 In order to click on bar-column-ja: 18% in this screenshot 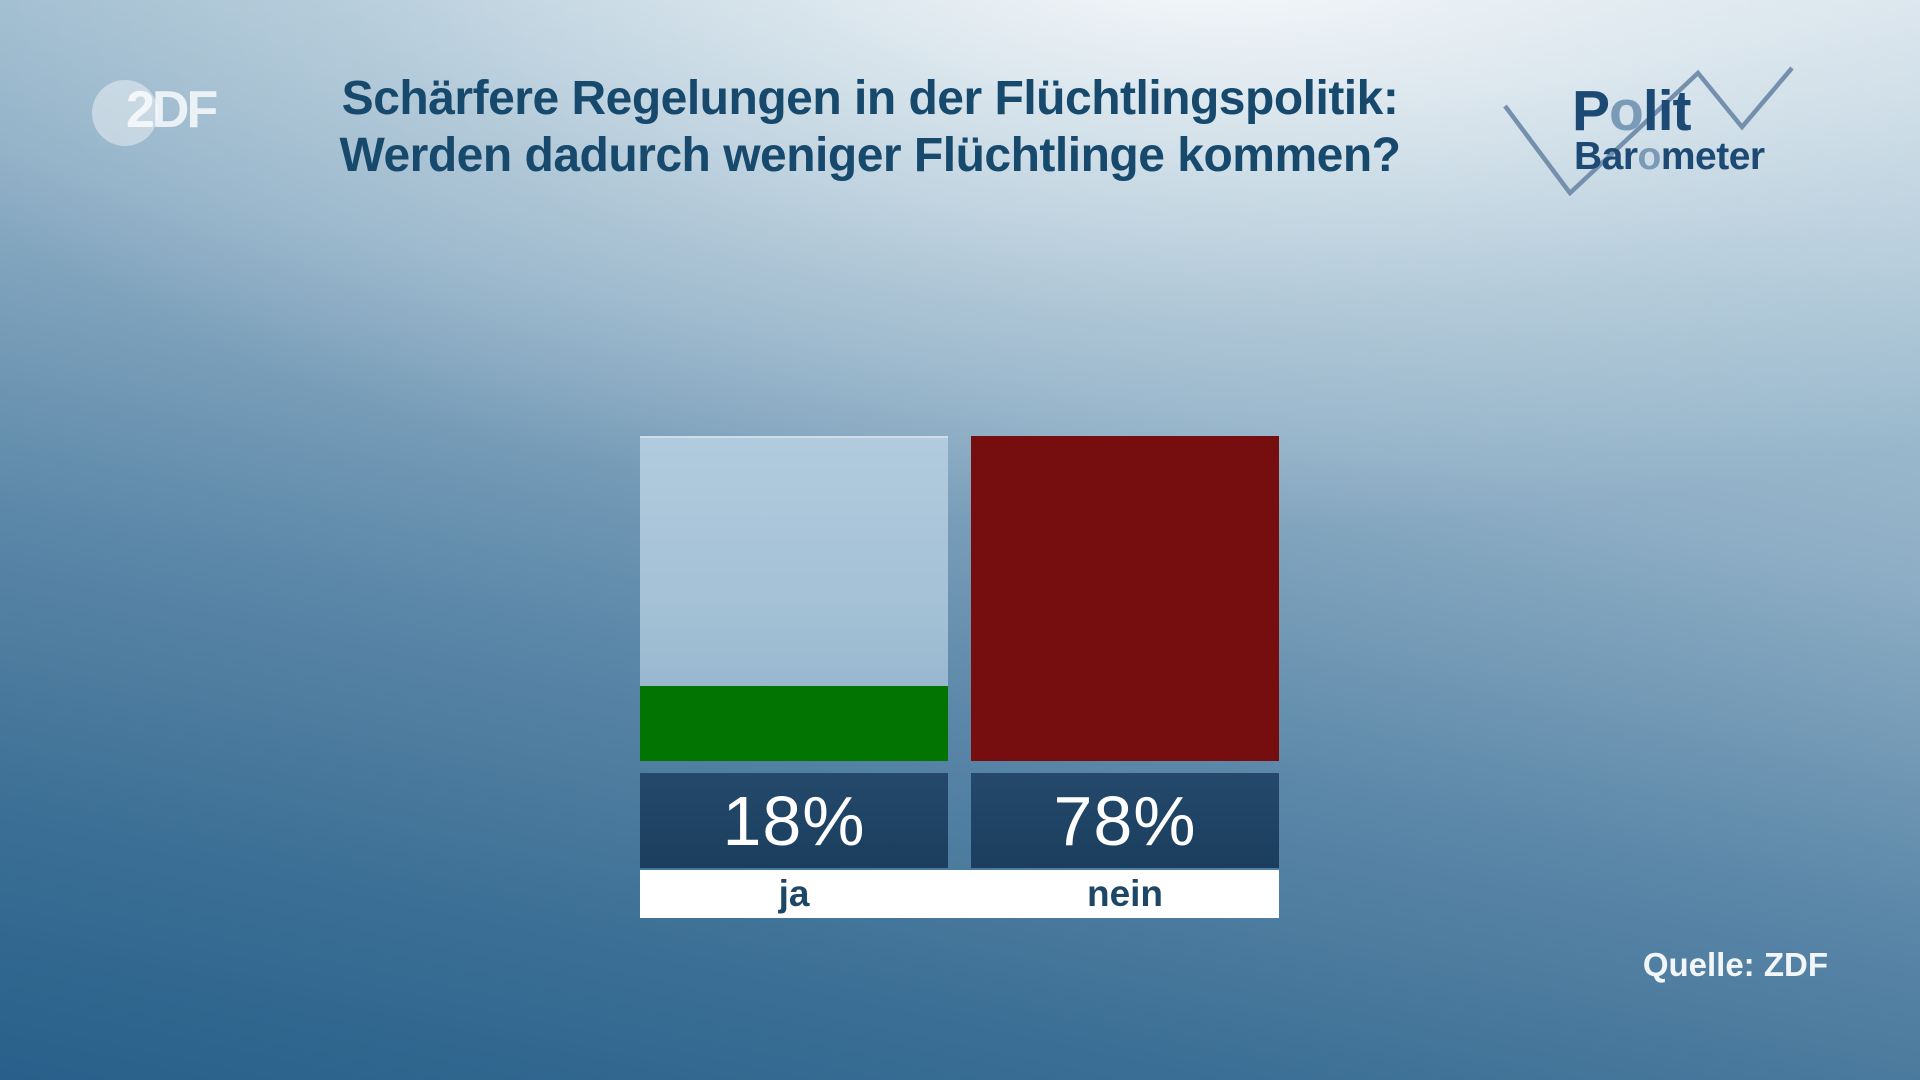, I will do `click(794, 652)`.